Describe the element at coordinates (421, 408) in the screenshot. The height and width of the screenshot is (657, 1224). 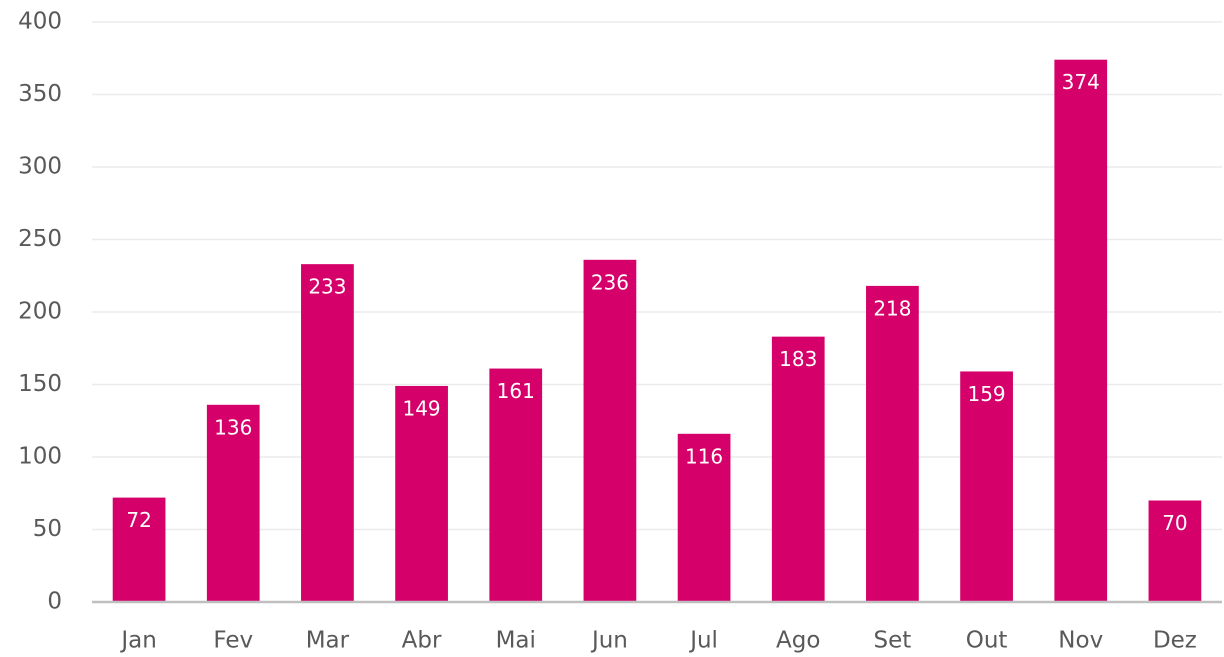
I see `data-label: 149` at that location.